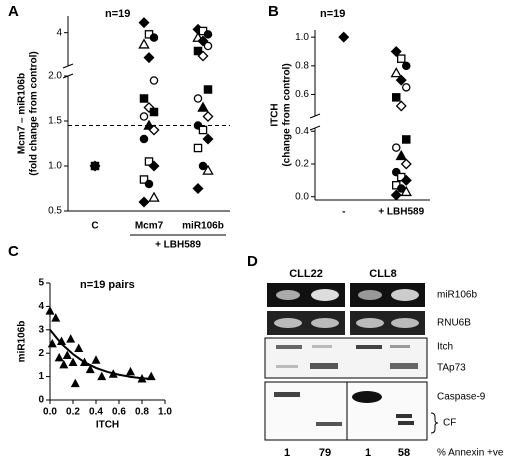 Image resolution: width=520 pixels, height=469 pixels. What do you see at coordinates (401, 212) in the screenshot?
I see `x-tick-label: + LBH589` at bounding box center [401, 212].